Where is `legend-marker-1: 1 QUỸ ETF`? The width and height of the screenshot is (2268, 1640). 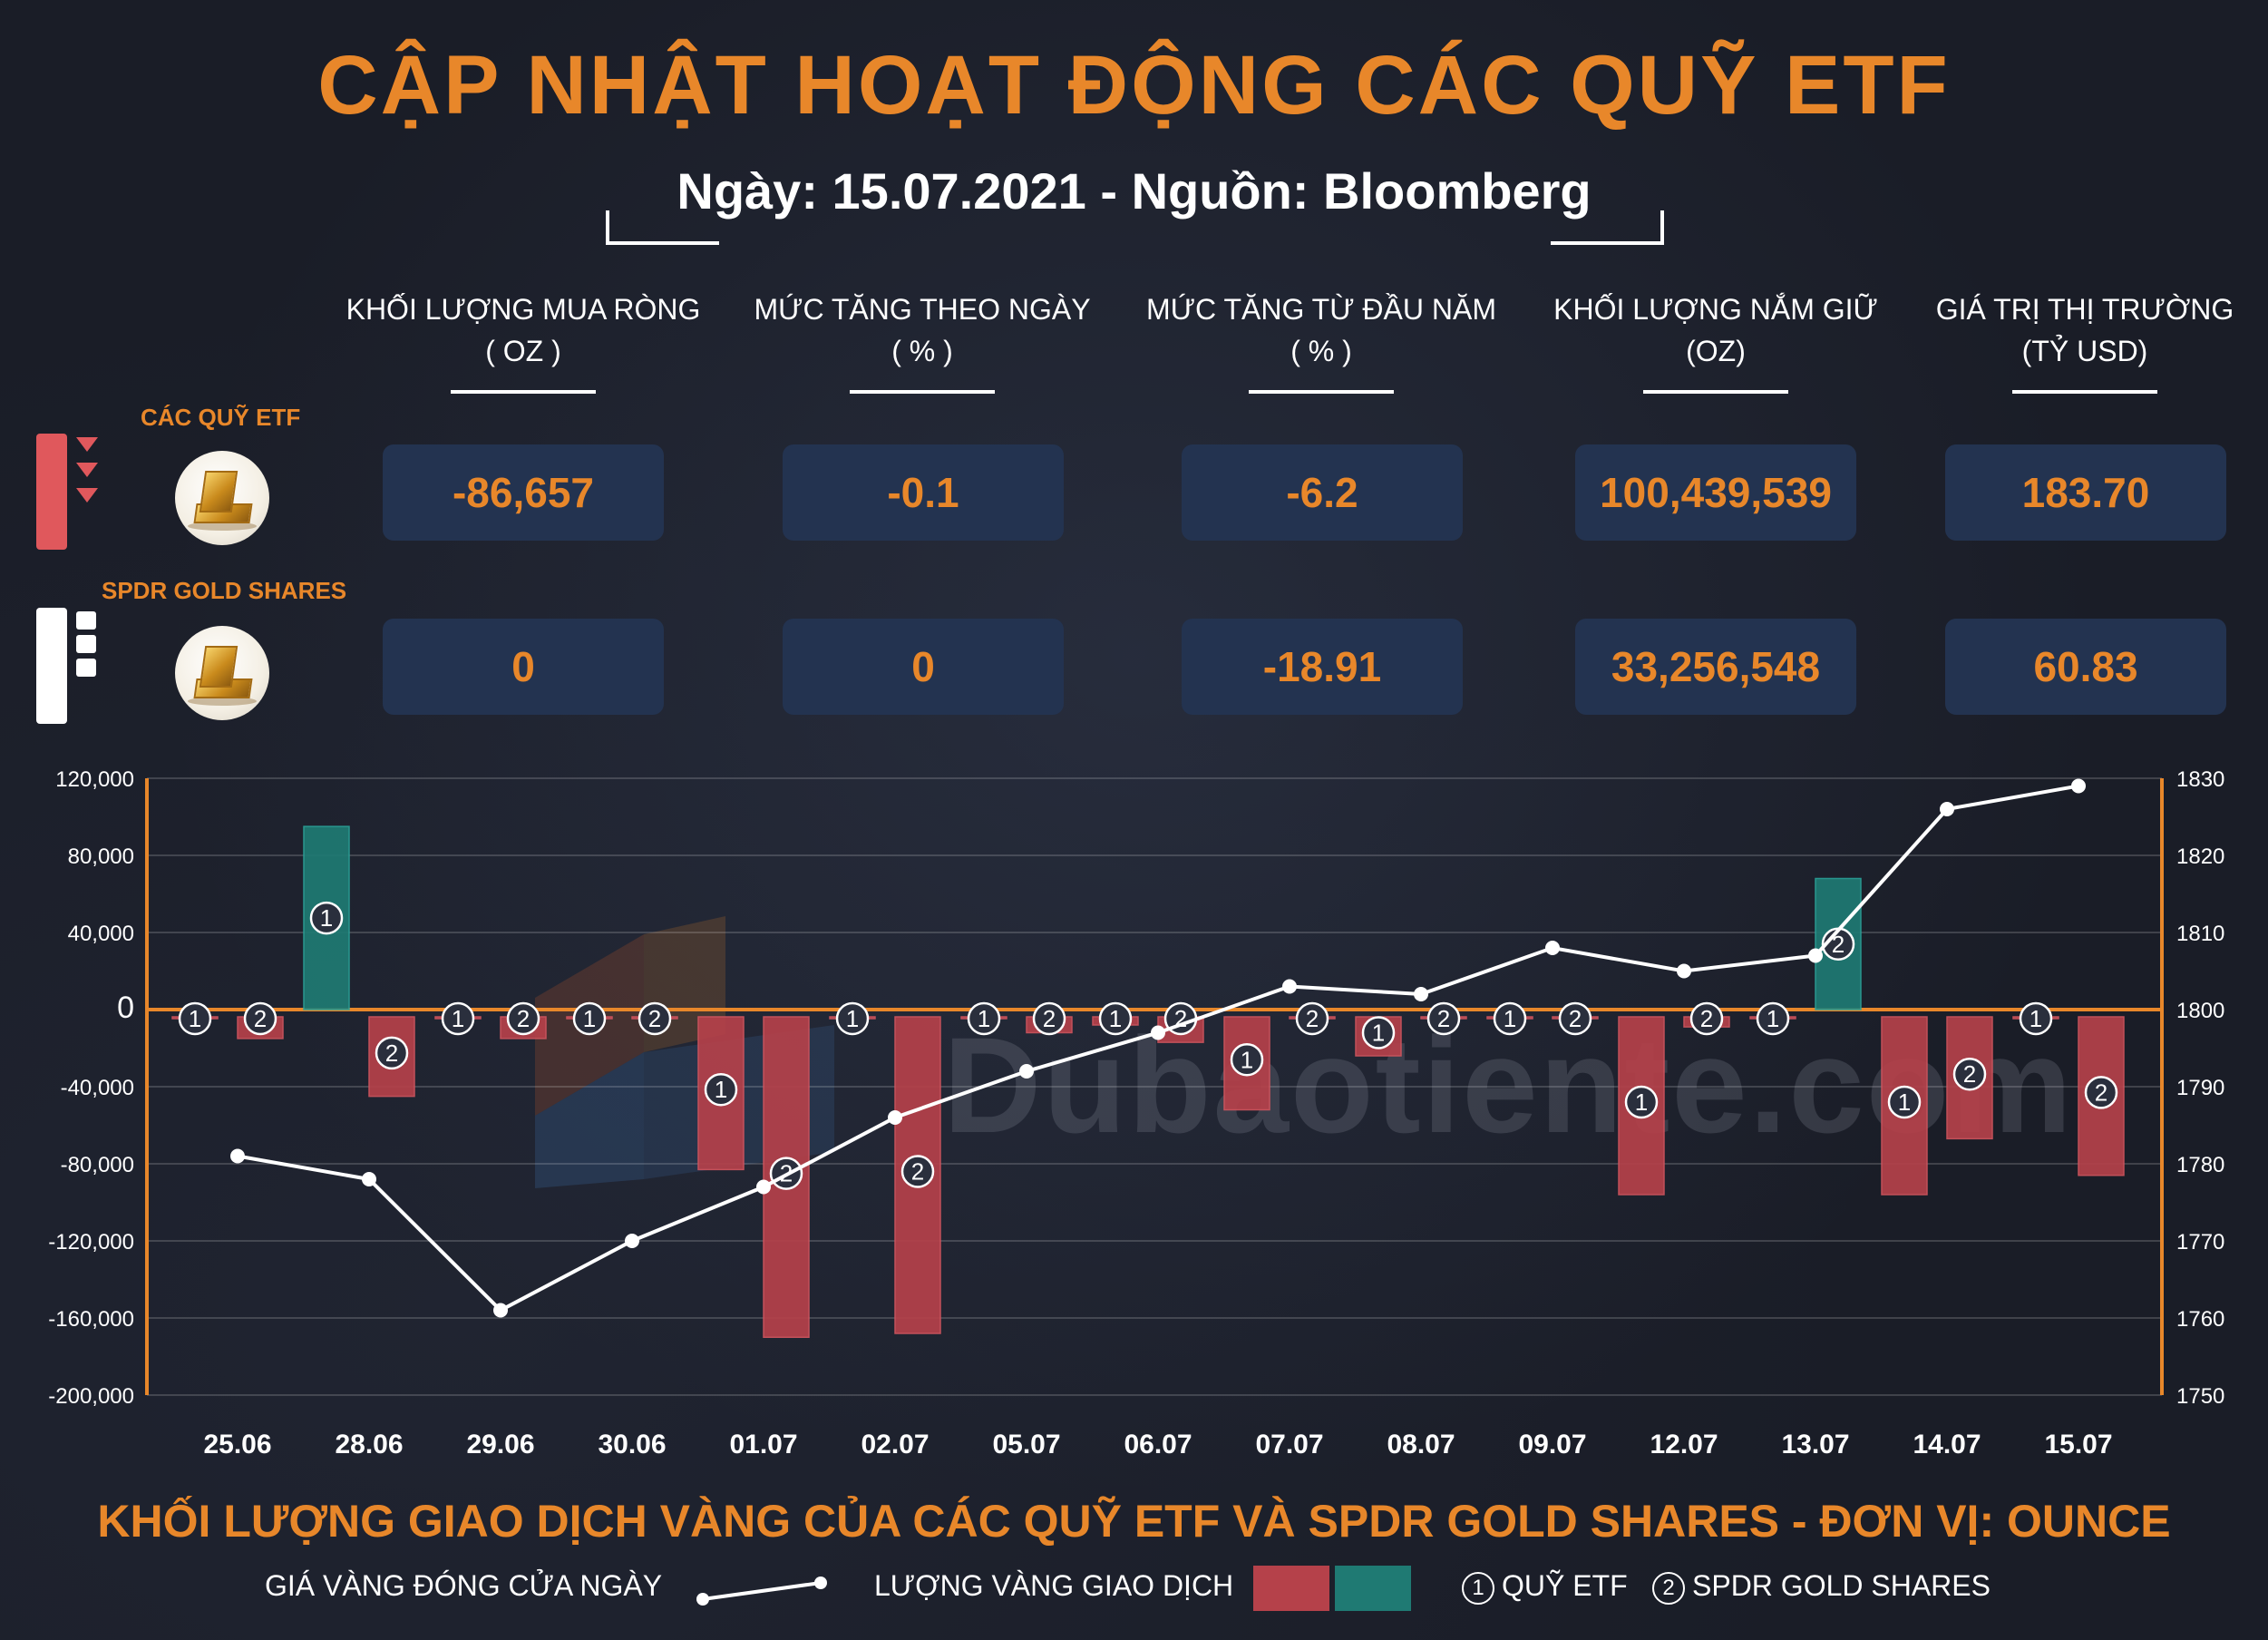 legend-marker-1: 1 QUỸ ETF is located at coordinates (1545, 1587).